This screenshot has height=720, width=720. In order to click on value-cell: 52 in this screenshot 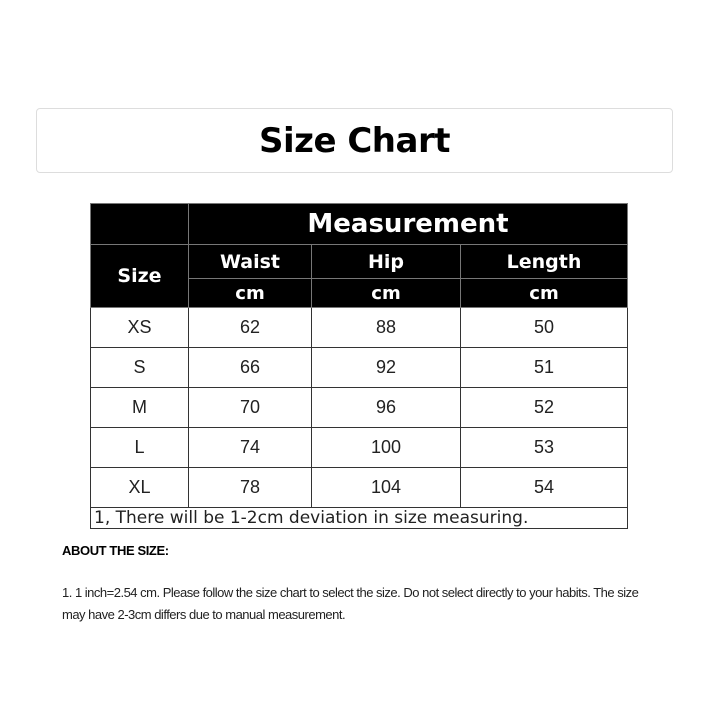, I will do `click(544, 407)`.